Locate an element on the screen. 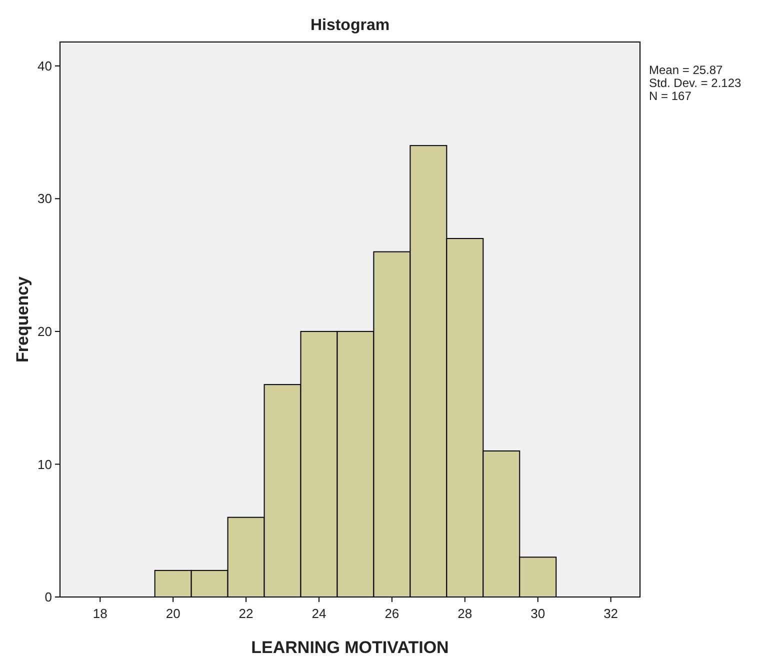  chart-title: Histogram is located at coordinates (350, 25).